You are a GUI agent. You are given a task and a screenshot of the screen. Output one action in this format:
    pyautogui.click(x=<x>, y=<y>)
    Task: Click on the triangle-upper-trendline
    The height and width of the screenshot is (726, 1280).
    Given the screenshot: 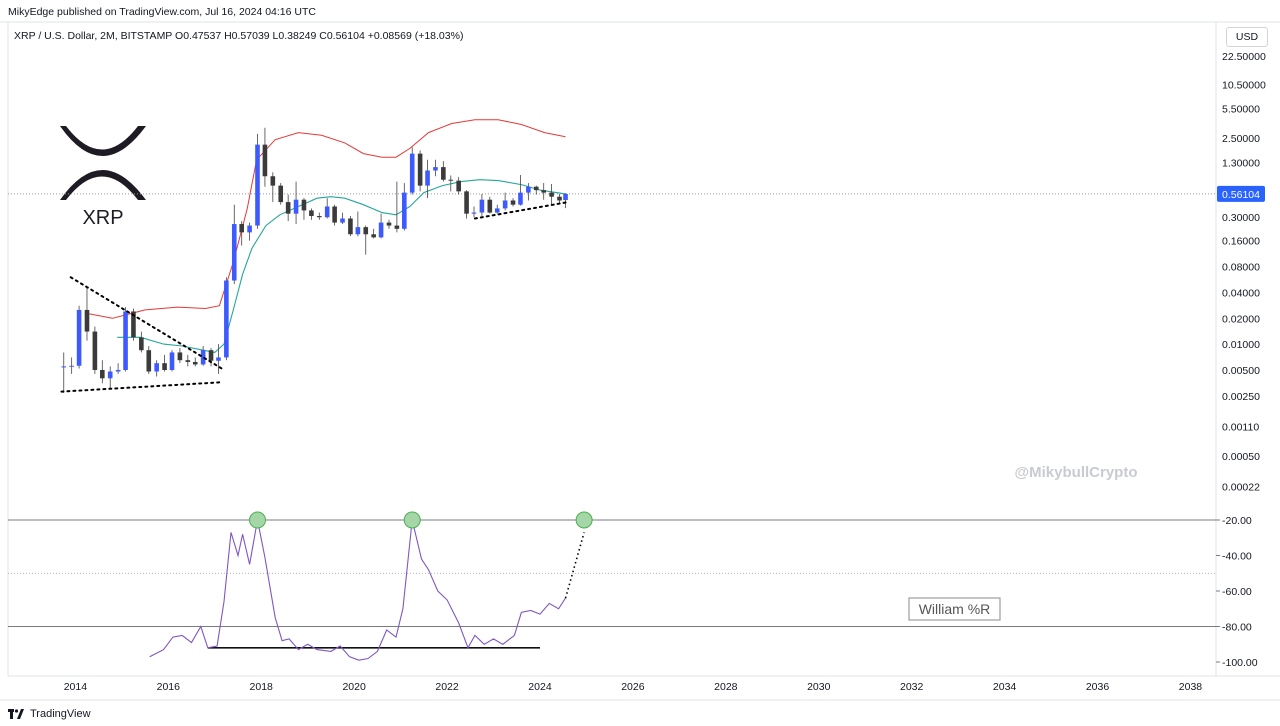 What is the action you would take?
    pyautogui.click(x=146, y=323)
    